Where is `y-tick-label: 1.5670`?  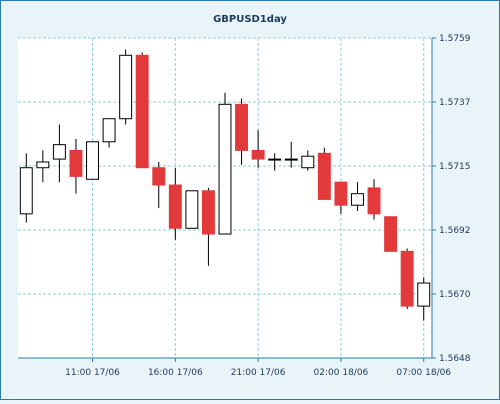
y-tick-label: 1.5670 is located at coordinates (455, 295).